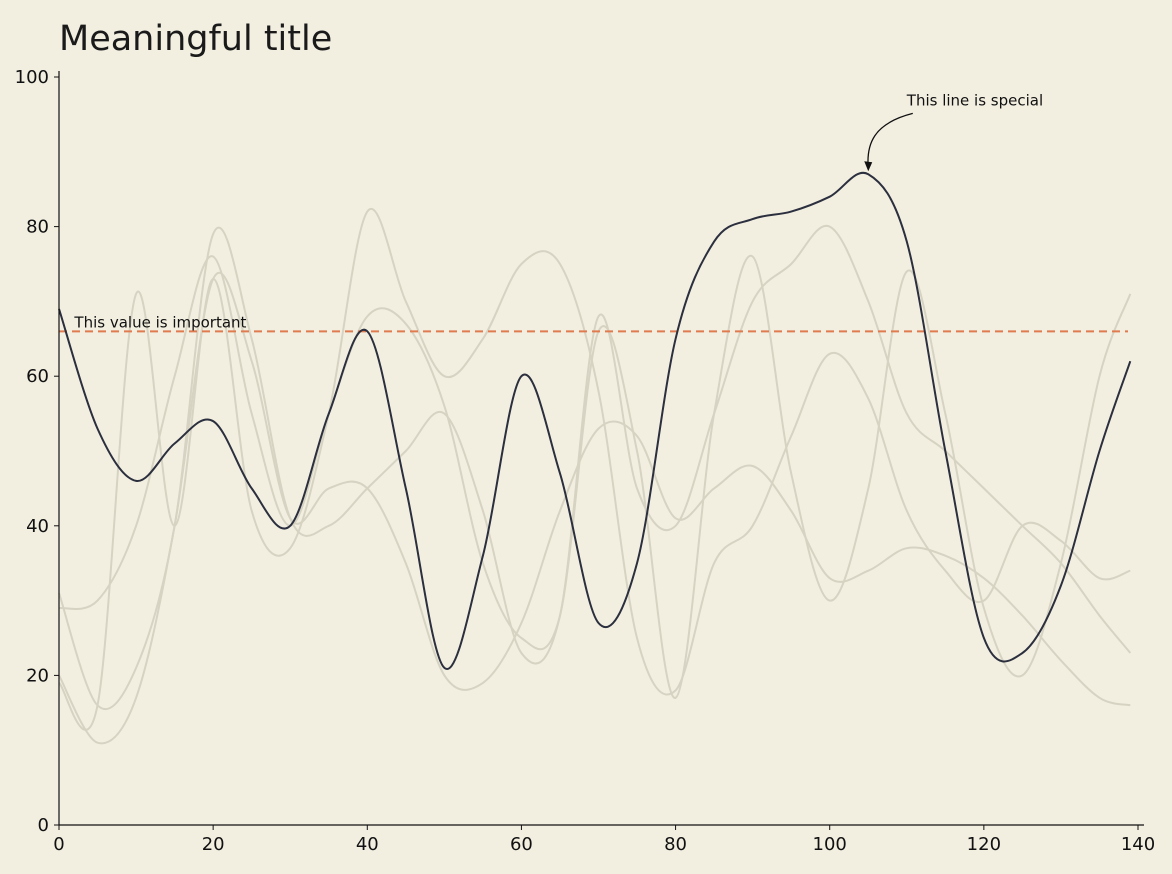  What do you see at coordinates (675, 844) in the screenshot?
I see `x-tick-label: 80` at bounding box center [675, 844].